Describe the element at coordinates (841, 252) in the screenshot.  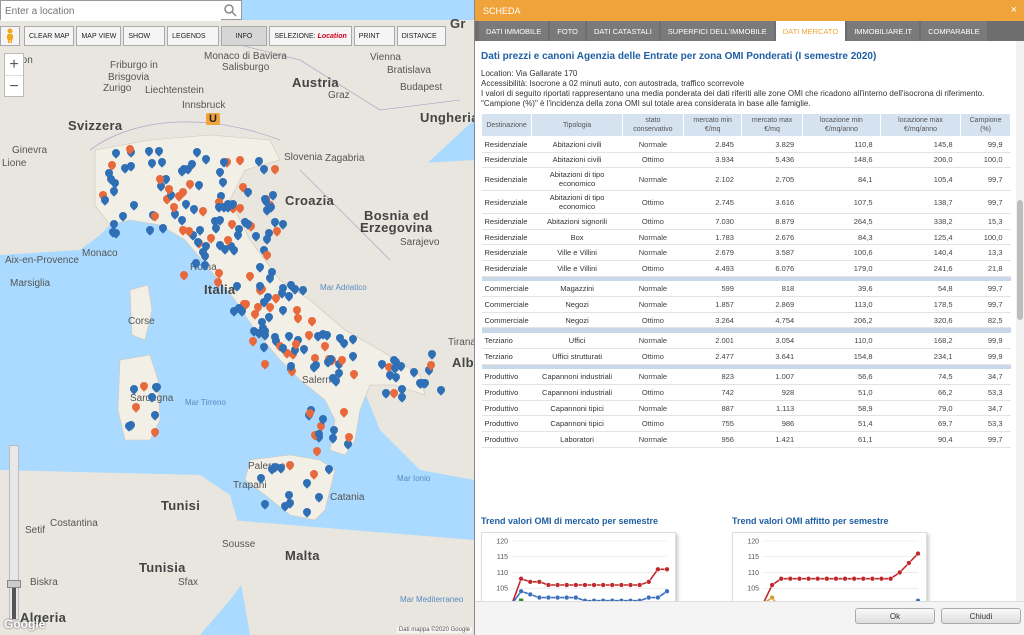
I see `table-cell: 100,6` at that location.